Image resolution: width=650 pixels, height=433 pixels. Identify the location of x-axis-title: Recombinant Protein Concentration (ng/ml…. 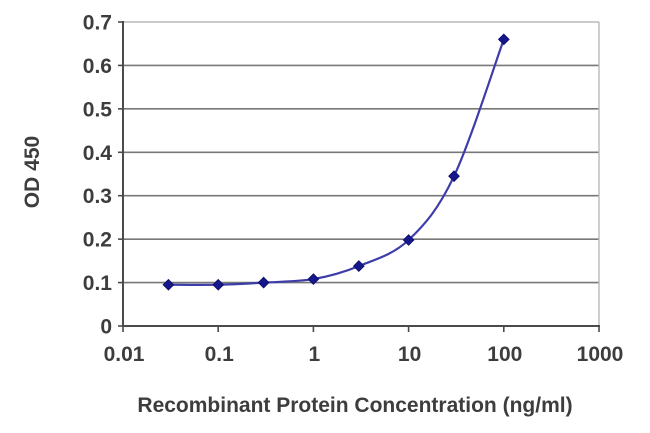
(355, 405).